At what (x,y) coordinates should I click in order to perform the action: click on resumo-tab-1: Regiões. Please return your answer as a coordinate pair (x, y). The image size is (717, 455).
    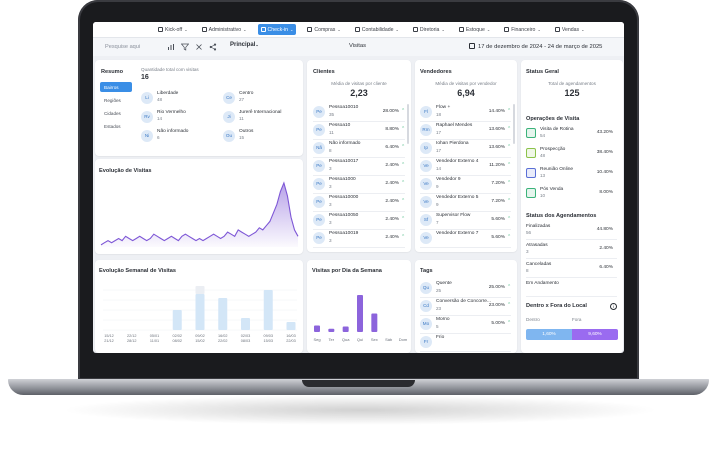
    Looking at the image, I should click on (112, 100).